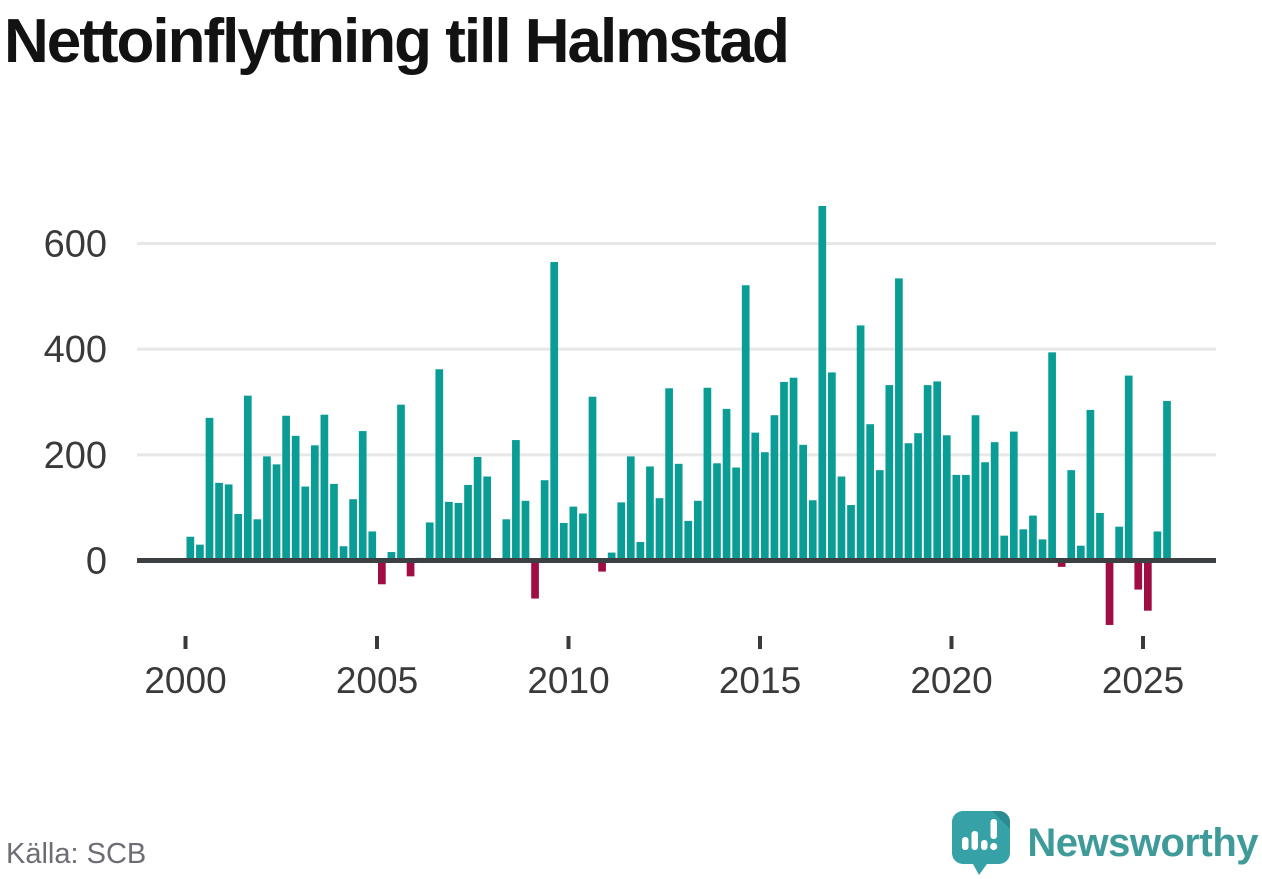  What do you see at coordinates (219, 521) in the screenshot?
I see `bar-2000-Q4` at bounding box center [219, 521].